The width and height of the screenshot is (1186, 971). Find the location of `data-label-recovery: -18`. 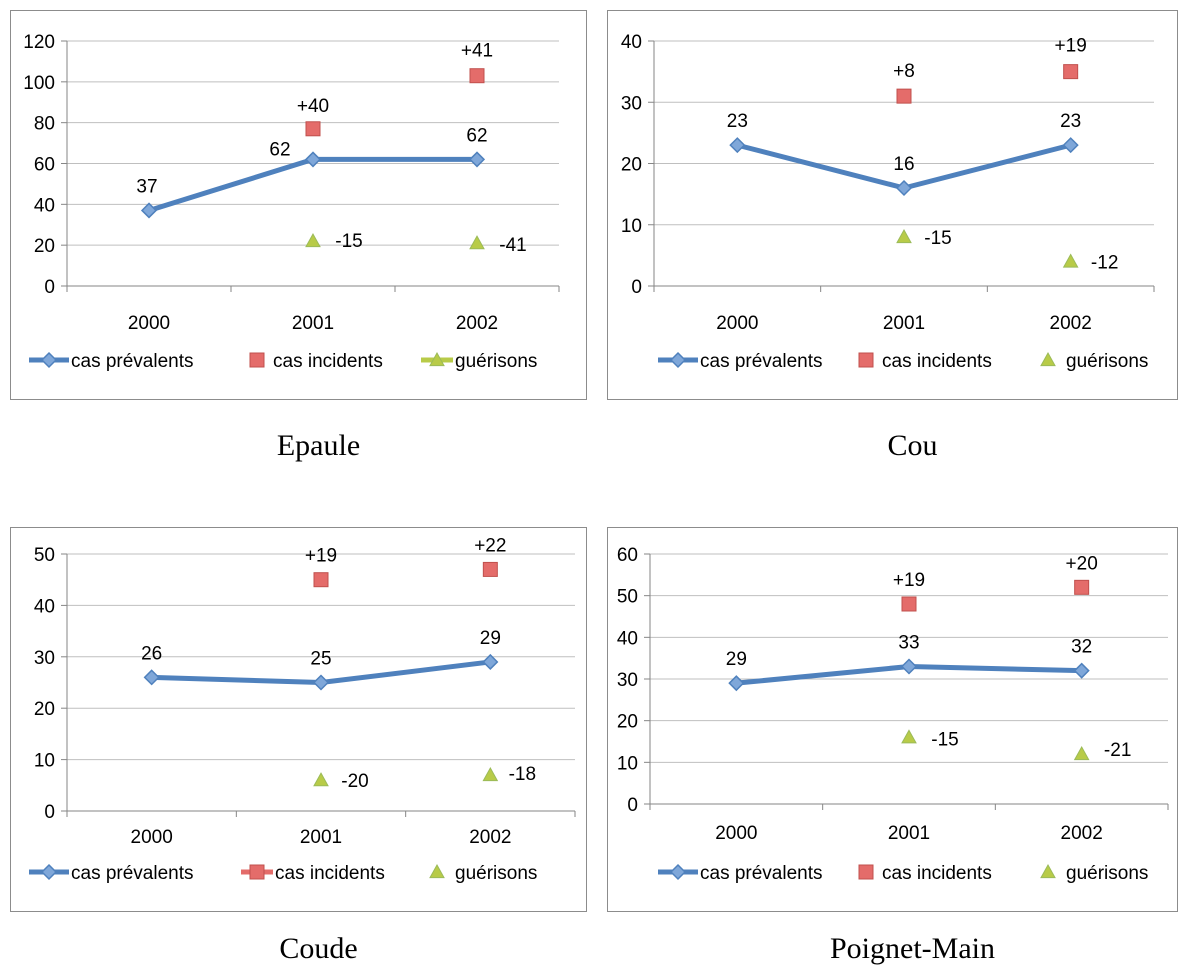

data-label-recovery: -18 is located at coordinates (522, 774).